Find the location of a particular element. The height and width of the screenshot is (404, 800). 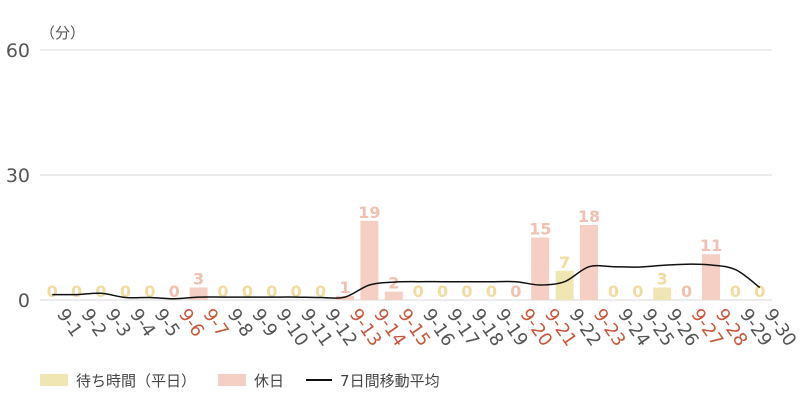

bar-value-label-9-19: 0 is located at coordinates (491, 291).